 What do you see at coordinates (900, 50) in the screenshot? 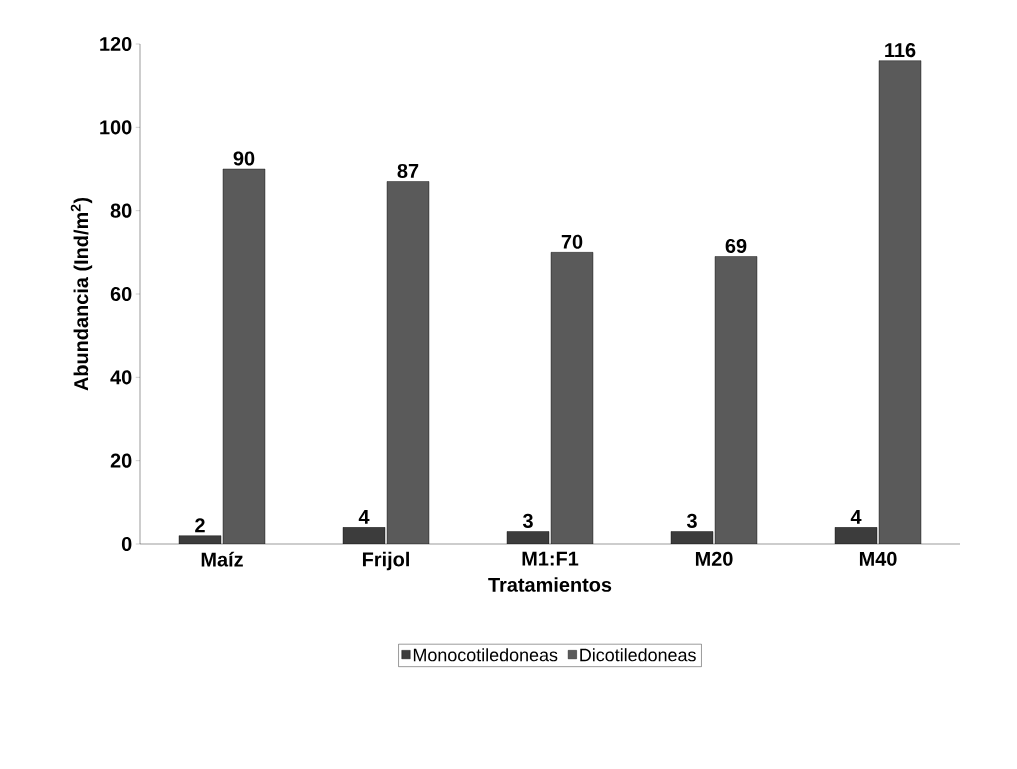
I see `data-label: 116` at bounding box center [900, 50].